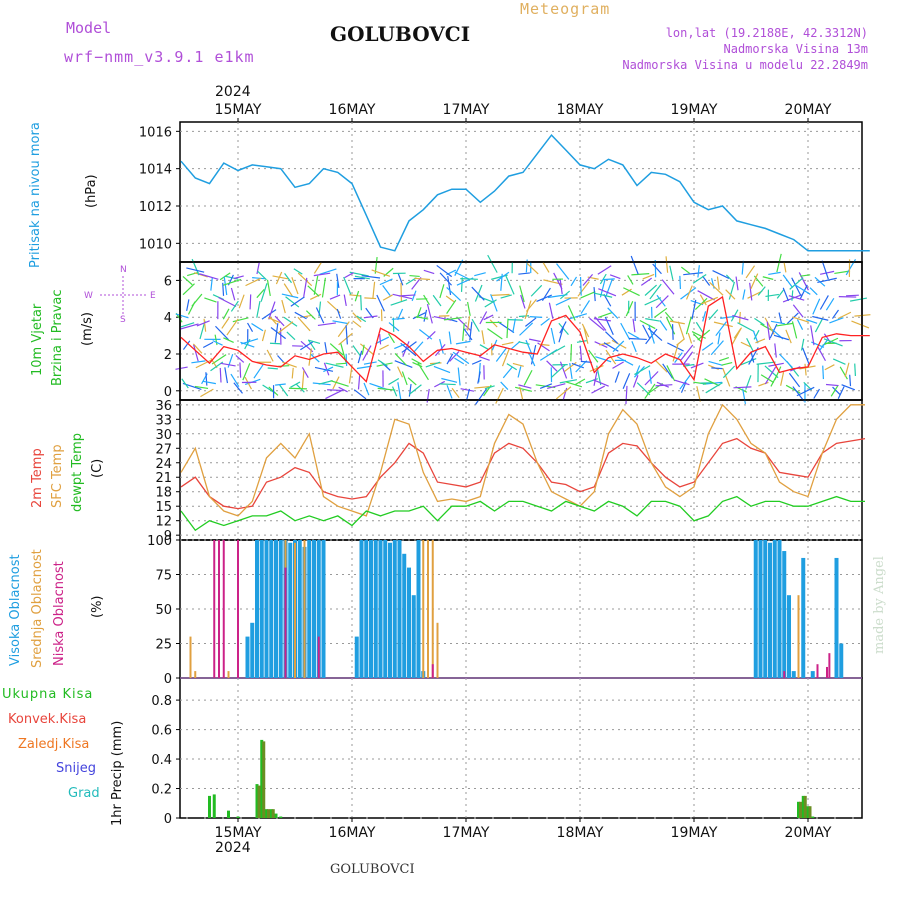 Image resolution: width=900 pixels, height=900 pixels. What do you see at coordinates (168, 392) in the screenshot?
I see `y-tick-label: 0` at bounding box center [168, 392].